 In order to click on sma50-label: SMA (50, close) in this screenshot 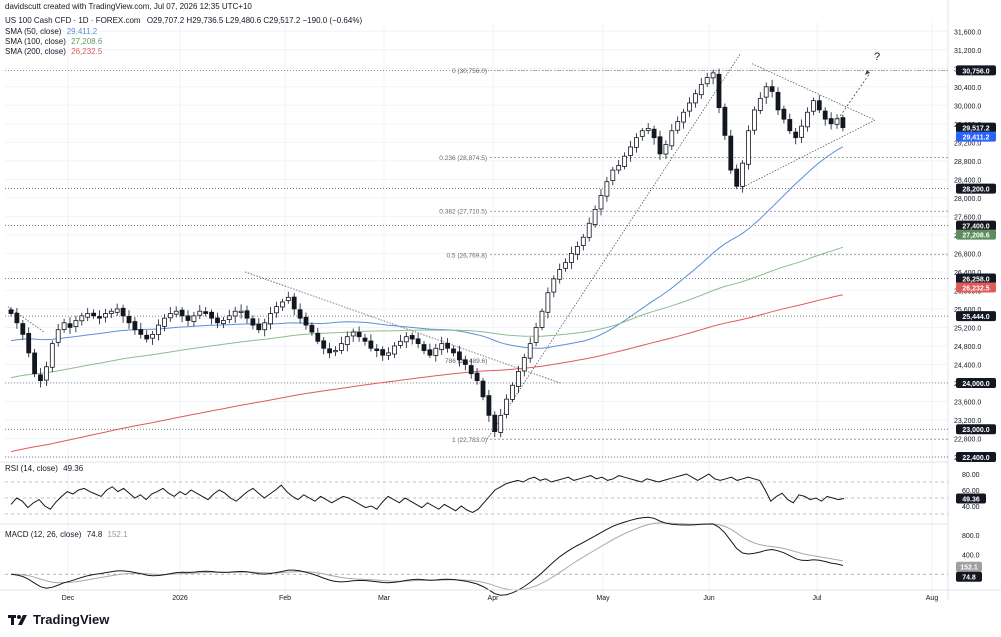, I will do `click(33, 31)`.